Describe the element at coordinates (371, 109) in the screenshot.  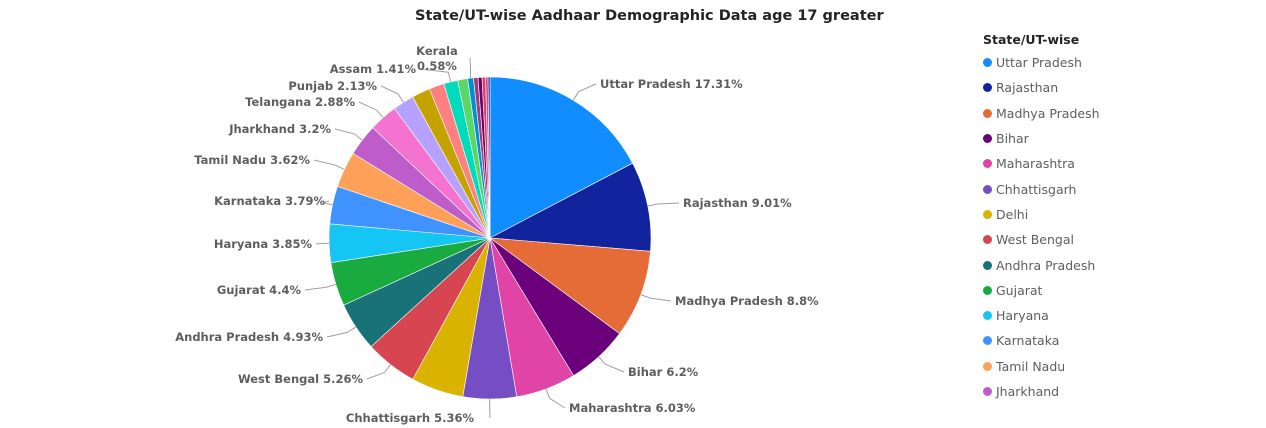
I see `leader-line-telangana` at that location.